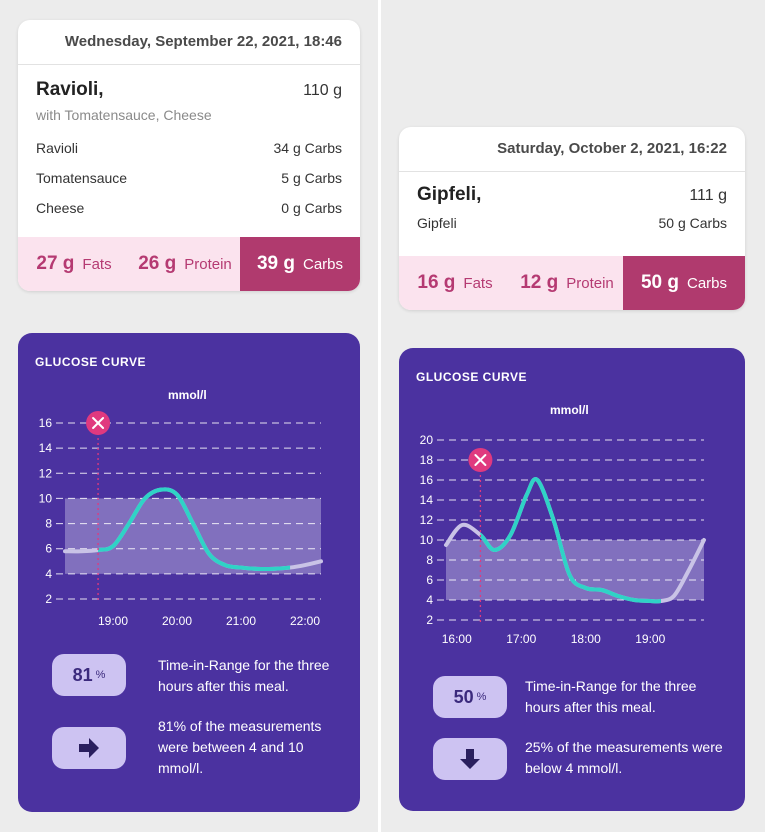  I want to click on ingredient-row: Cheese 0 g Carbs, so click(189, 208).